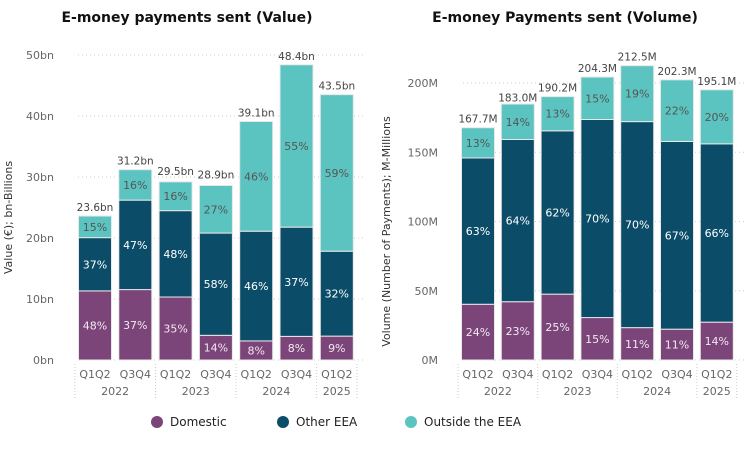  I want to click on segment-label: 8%, so click(296, 348).